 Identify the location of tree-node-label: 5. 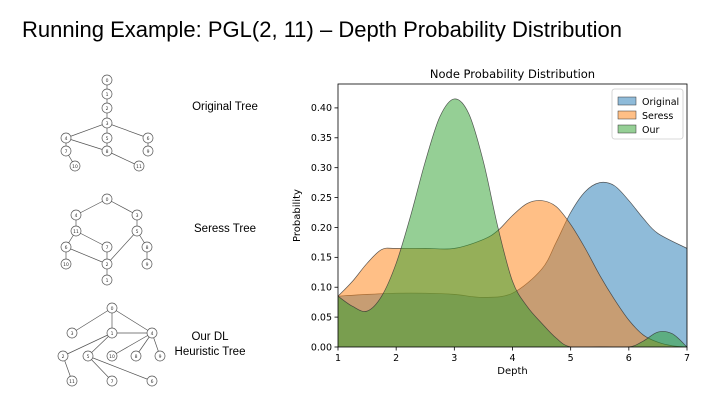
(107, 139).